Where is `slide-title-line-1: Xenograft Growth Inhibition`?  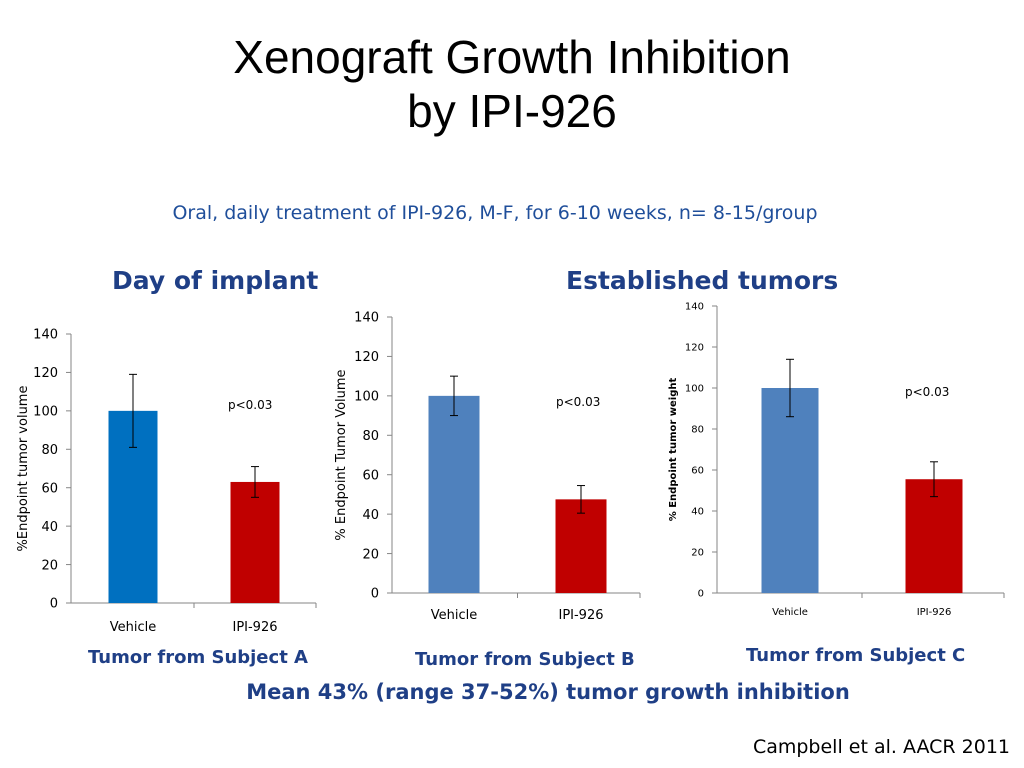
slide-title-line-1: Xenograft Growth Inhibition is located at coordinates (512, 57).